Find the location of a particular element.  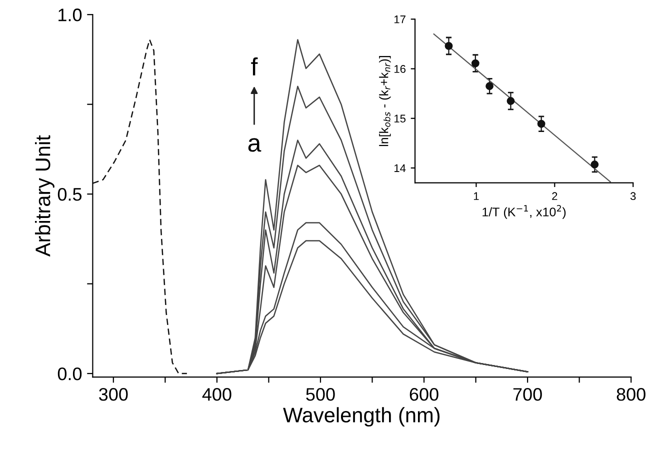

x-tick-label: 700 is located at coordinates (527, 394).